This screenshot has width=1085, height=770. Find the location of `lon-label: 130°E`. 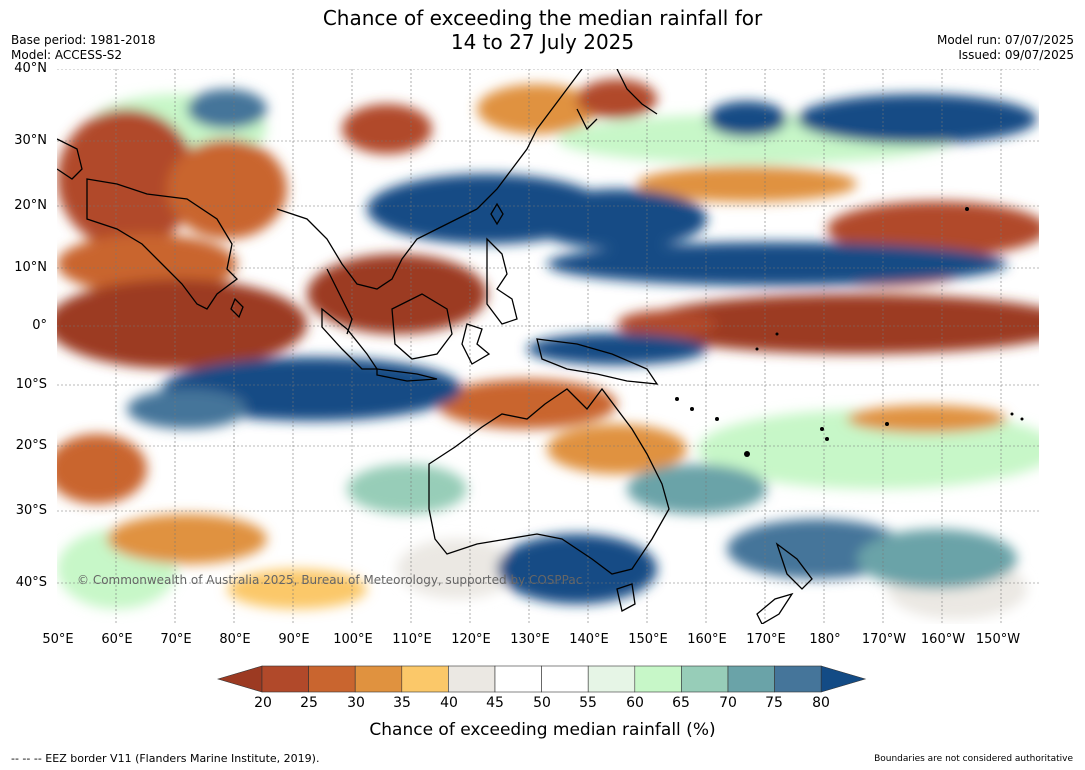

lon-label: 130°E is located at coordinates (530, 639).